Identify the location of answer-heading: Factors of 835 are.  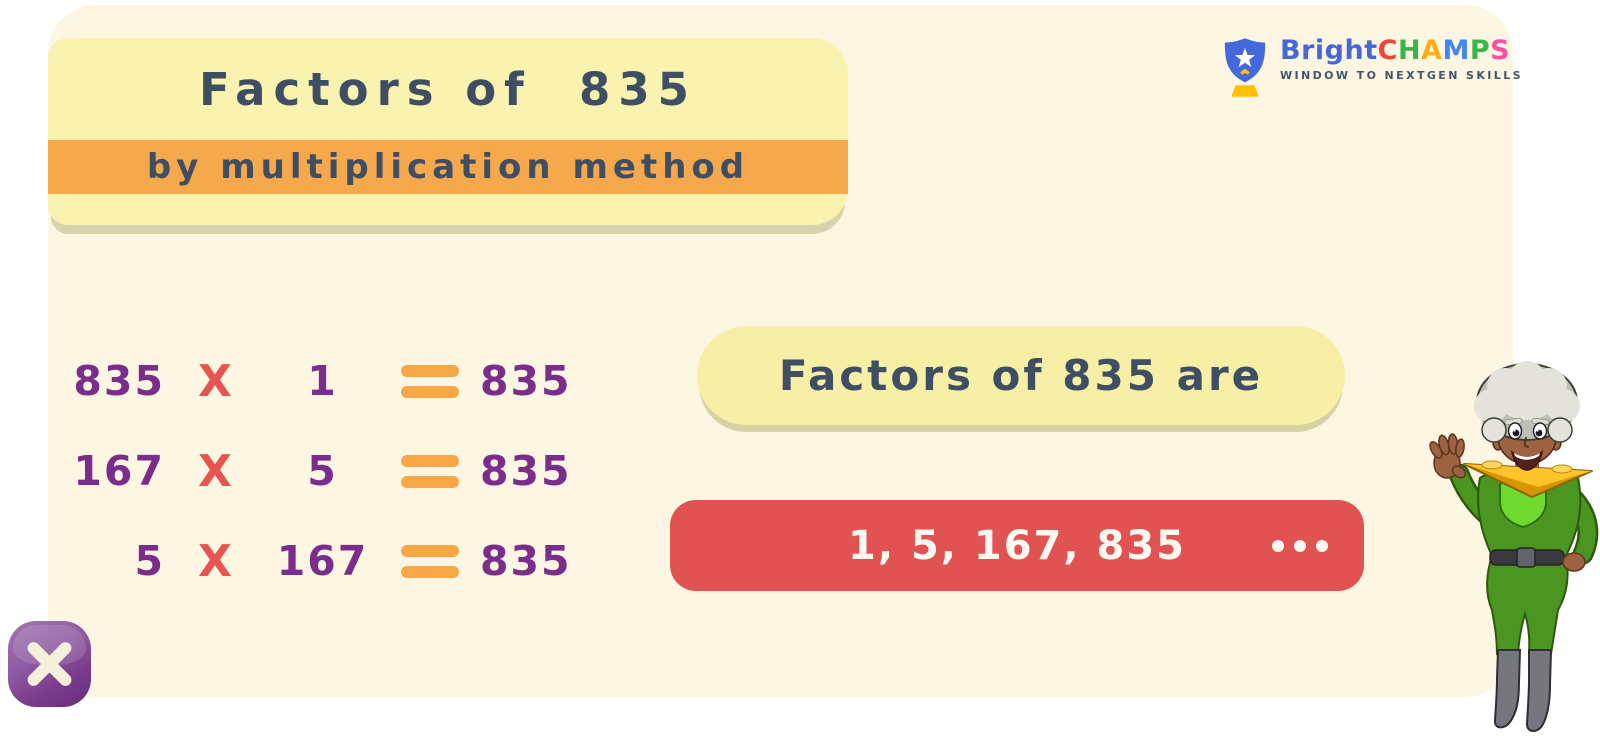
(1021, 375).